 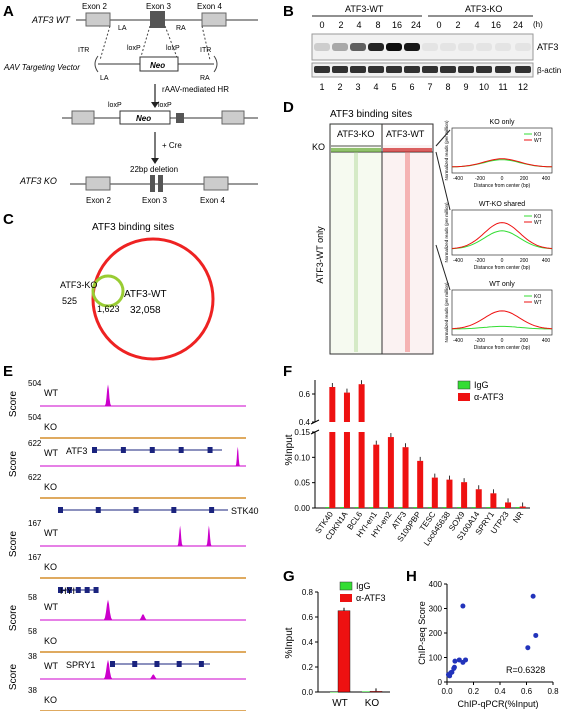 What do you see at coordinates (288, 11) in the screenshot?
I see `panel-b-letter: B` at bounding box center [288, 11].